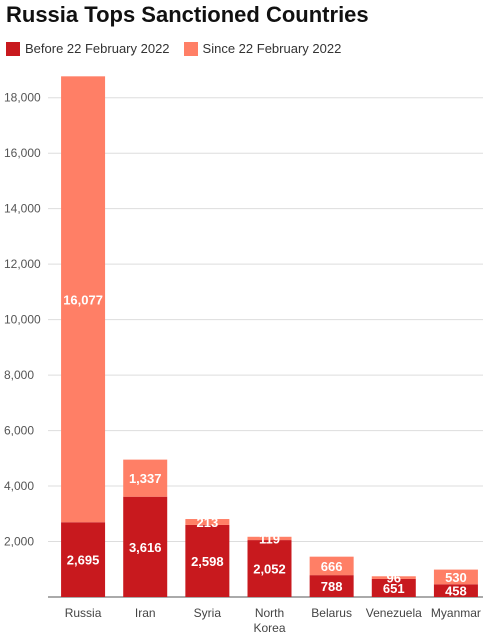 The height and width of the screenshot is (636, 483). What do you see at coordinates (22, 153) in the screenshot?
I see `y-tick-label: 16,000` at bounding box center [22, 153].